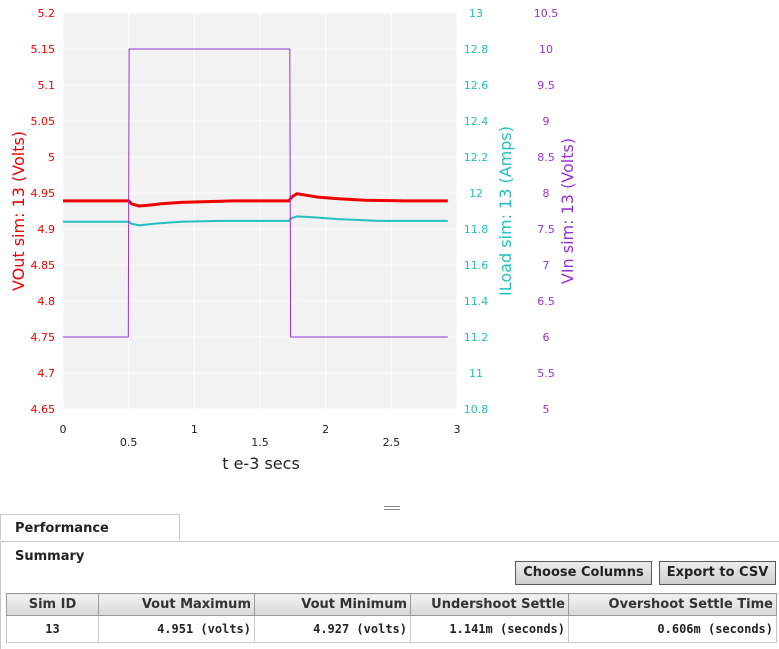 The image size is (779, 649). I want to click on y-tick-label-right1: 12, so click(476, 193).